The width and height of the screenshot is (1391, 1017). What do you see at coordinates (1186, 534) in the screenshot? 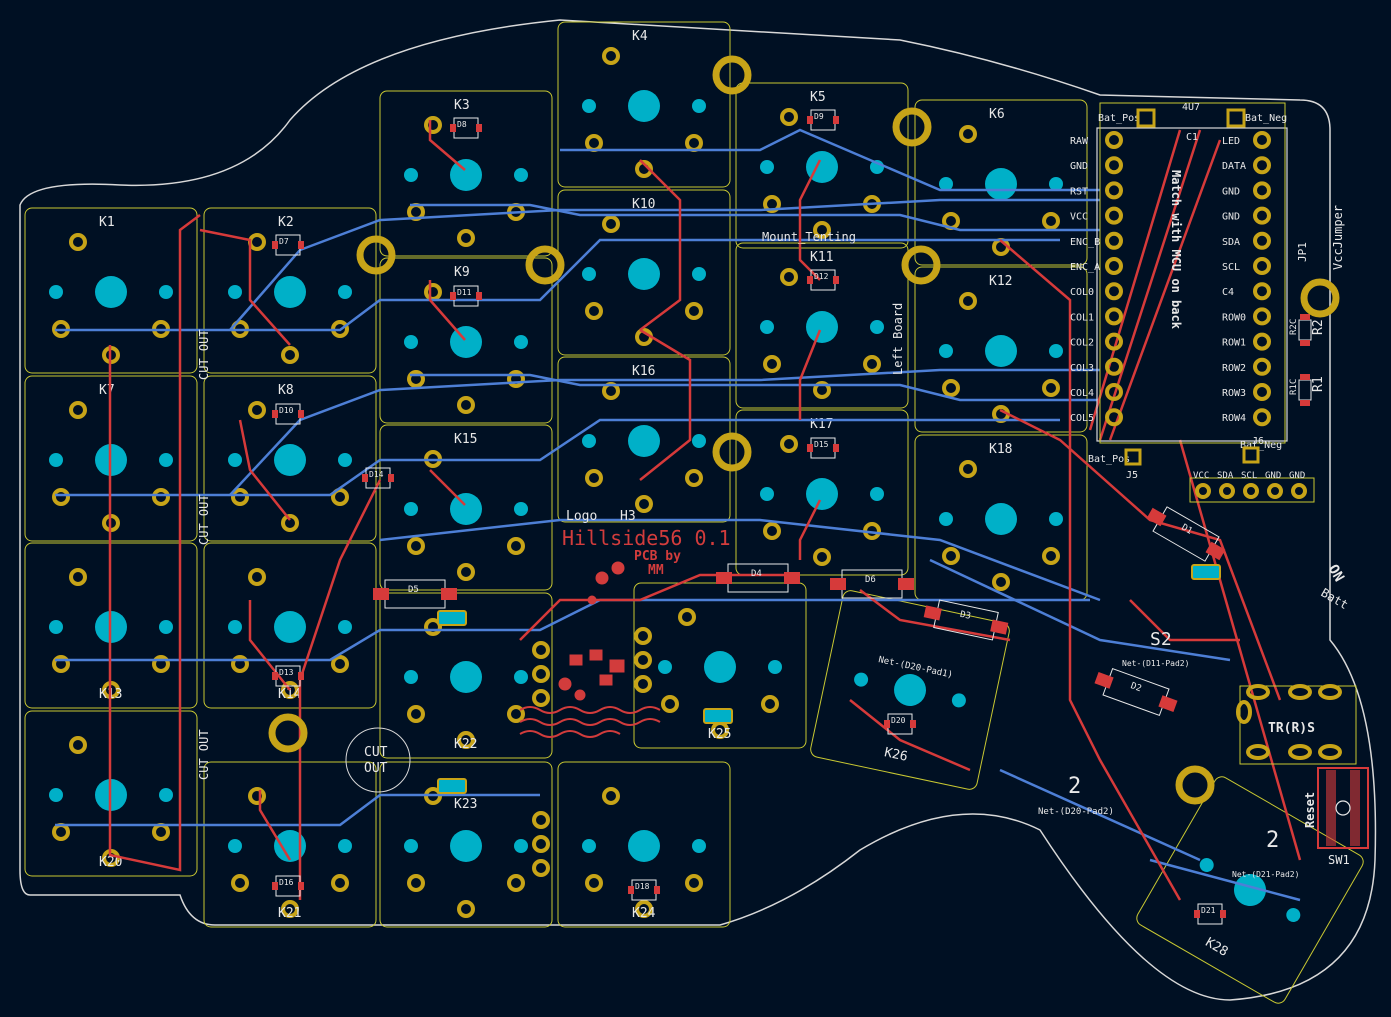
I see `smd-diode: D1` at bounding box center [1186, 534].